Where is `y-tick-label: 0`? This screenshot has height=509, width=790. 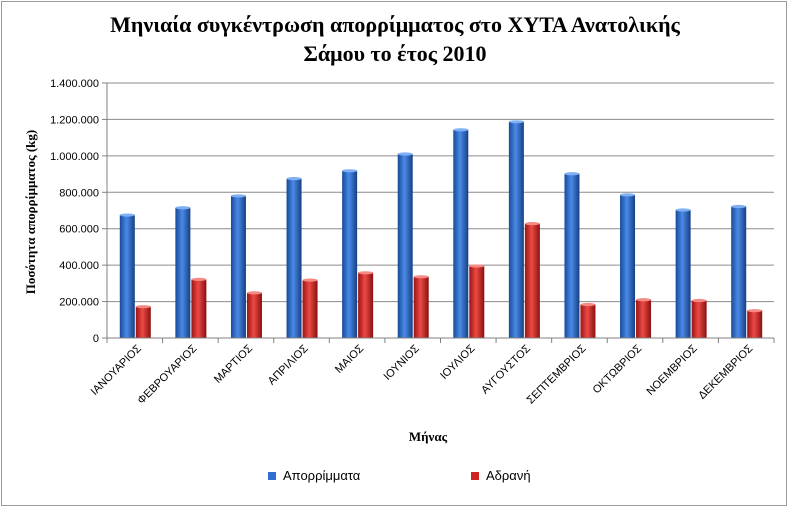
y-tick-label: 0 is located at coordinates (96, 339).